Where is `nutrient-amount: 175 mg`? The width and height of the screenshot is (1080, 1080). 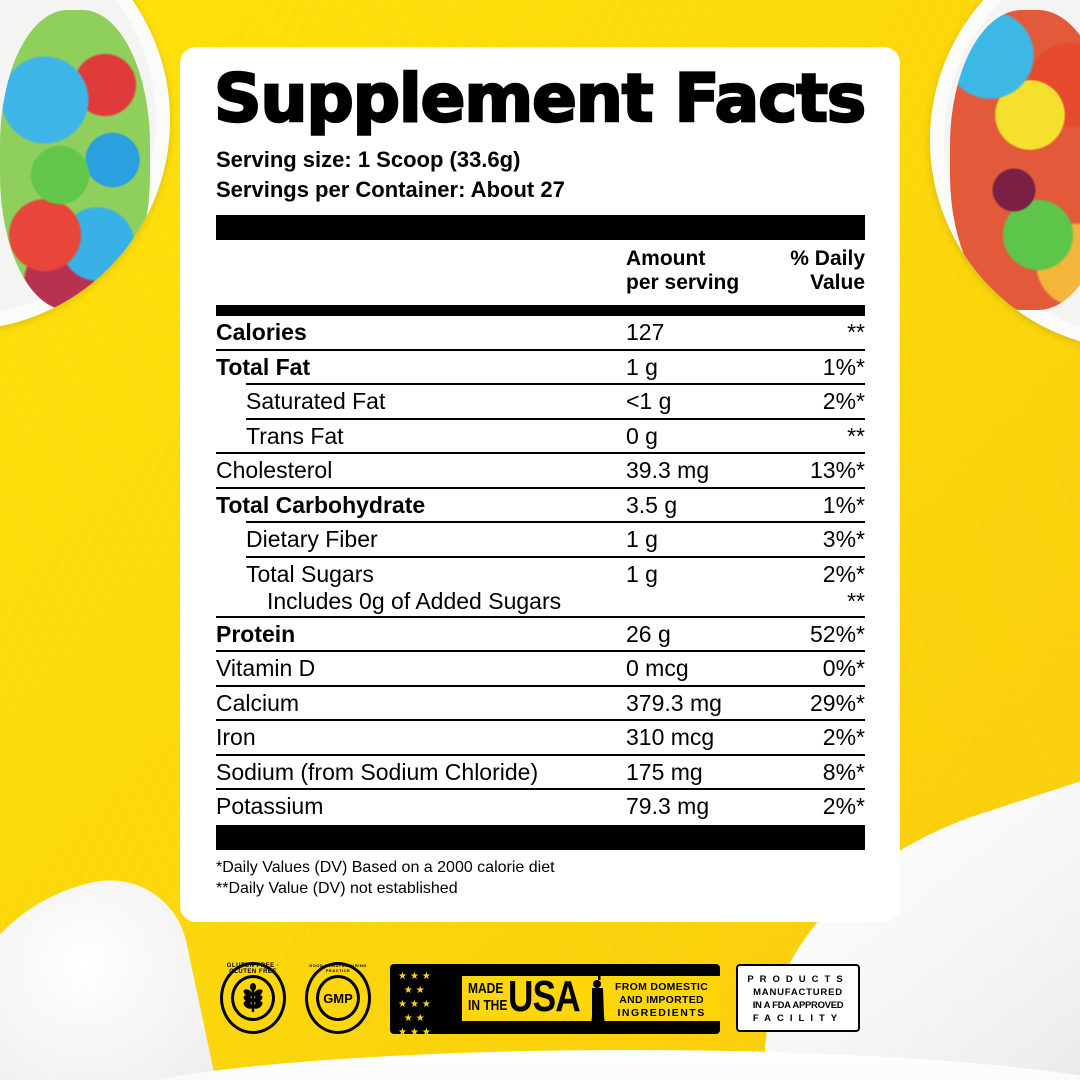 nutrient-amount: 175 mg is located at coordinates (664, 771).